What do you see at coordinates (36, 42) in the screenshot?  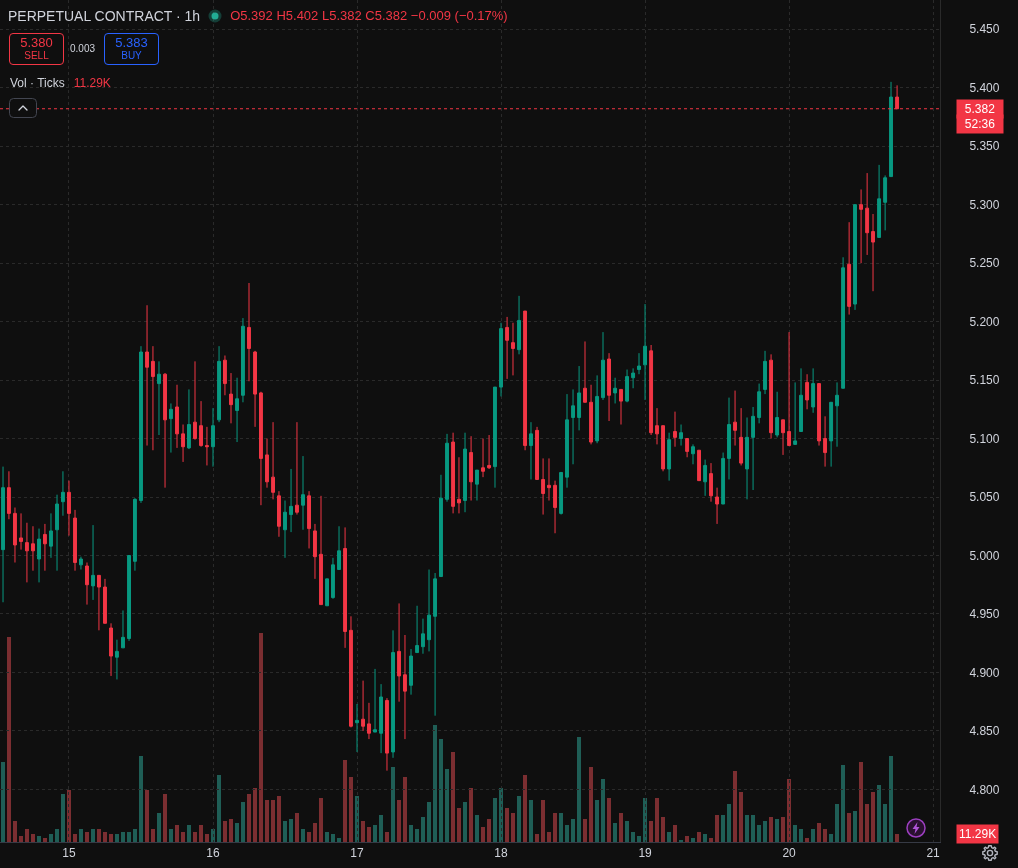 I see `annotation: 5.380` at bounding box center [36, 42].